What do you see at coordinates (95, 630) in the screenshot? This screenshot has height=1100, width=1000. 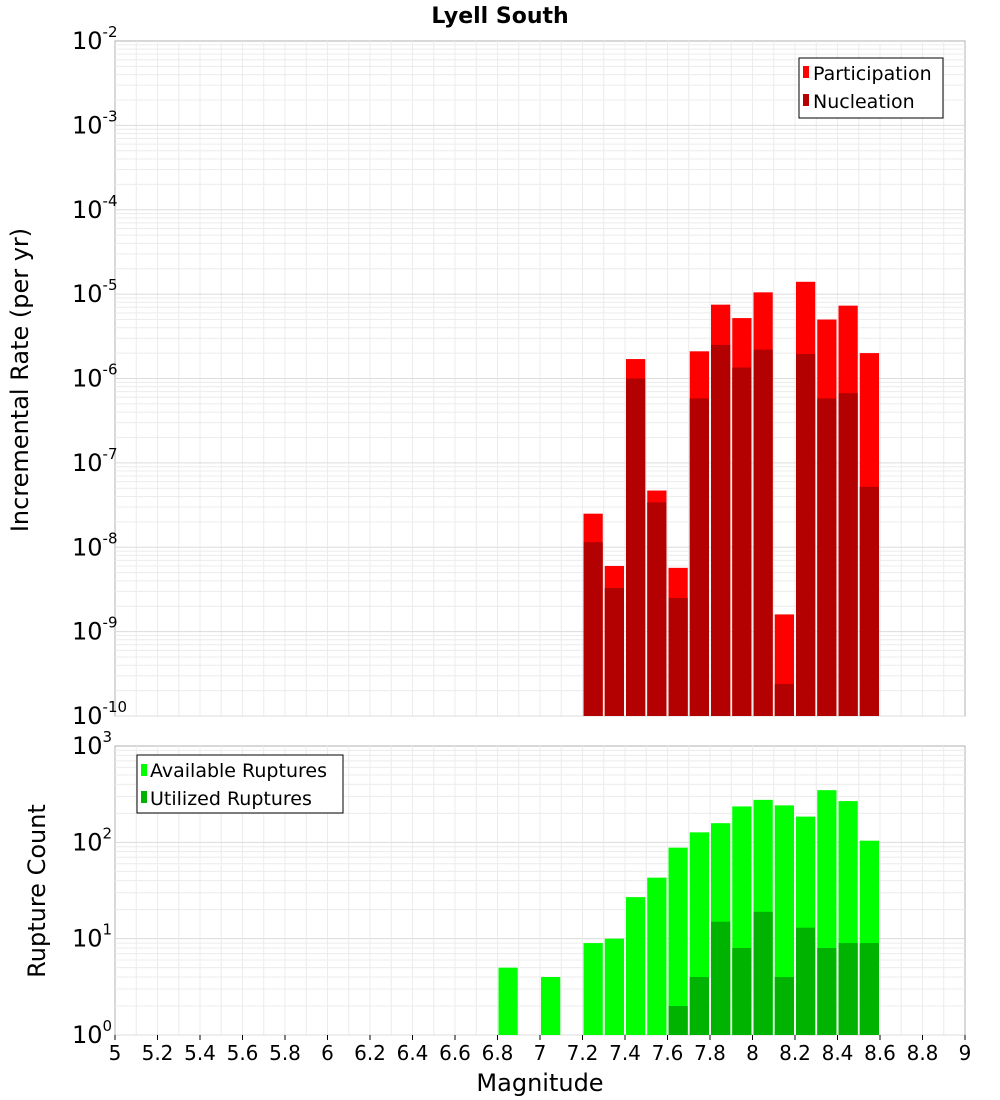 I see `rate-y-tick-label: 10⁻⁹` at bounding box center [95, 630].